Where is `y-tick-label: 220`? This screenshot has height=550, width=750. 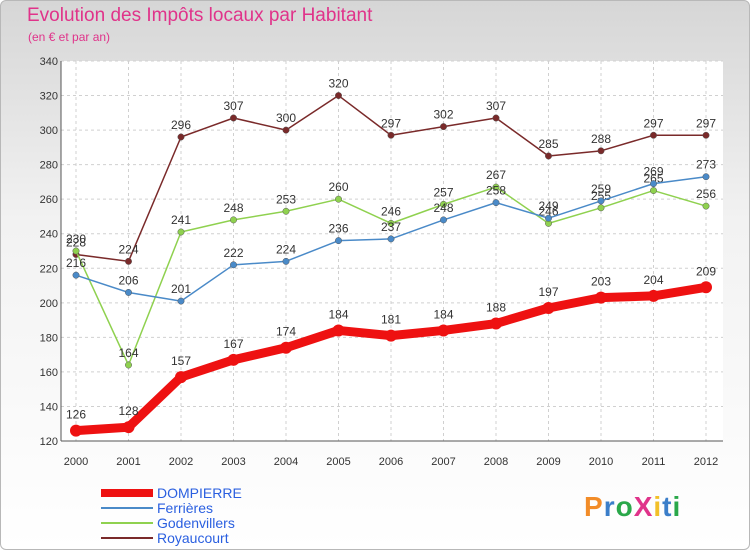 y-tick-label: 220 is located at coordinates (49, 269).